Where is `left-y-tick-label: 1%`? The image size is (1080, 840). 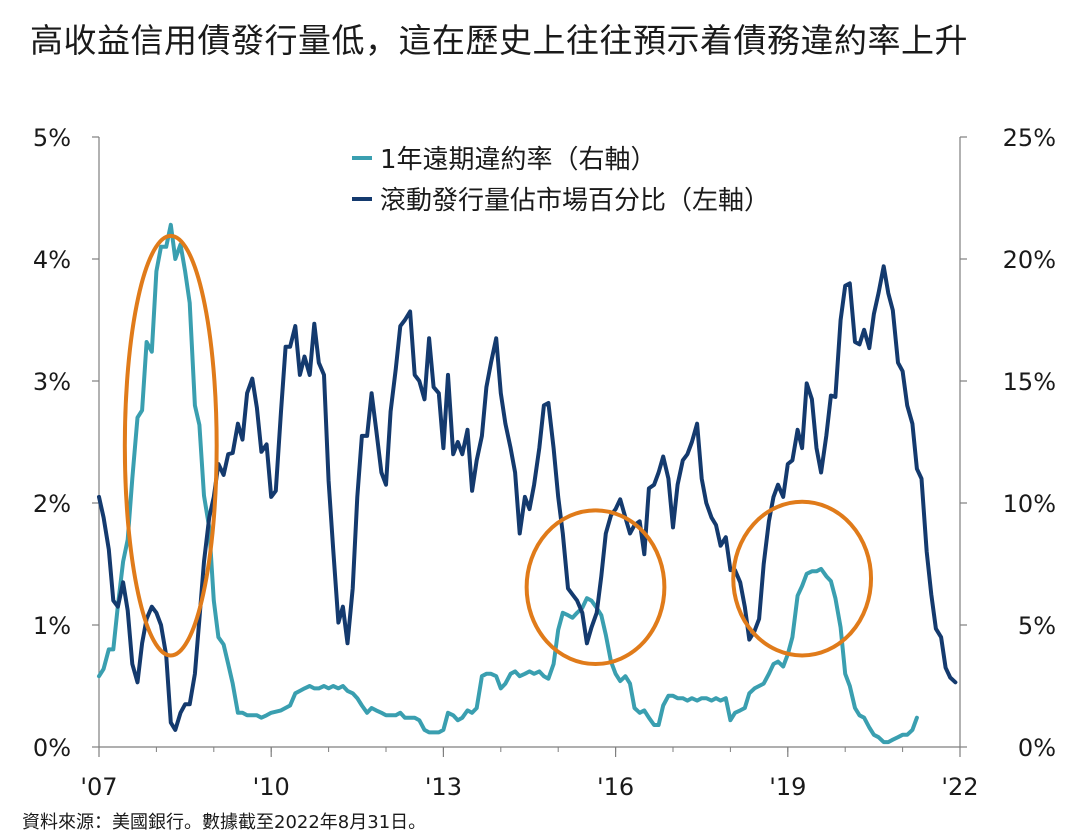
left-y-tick-label: 1% is located at coordinates (52, 626).